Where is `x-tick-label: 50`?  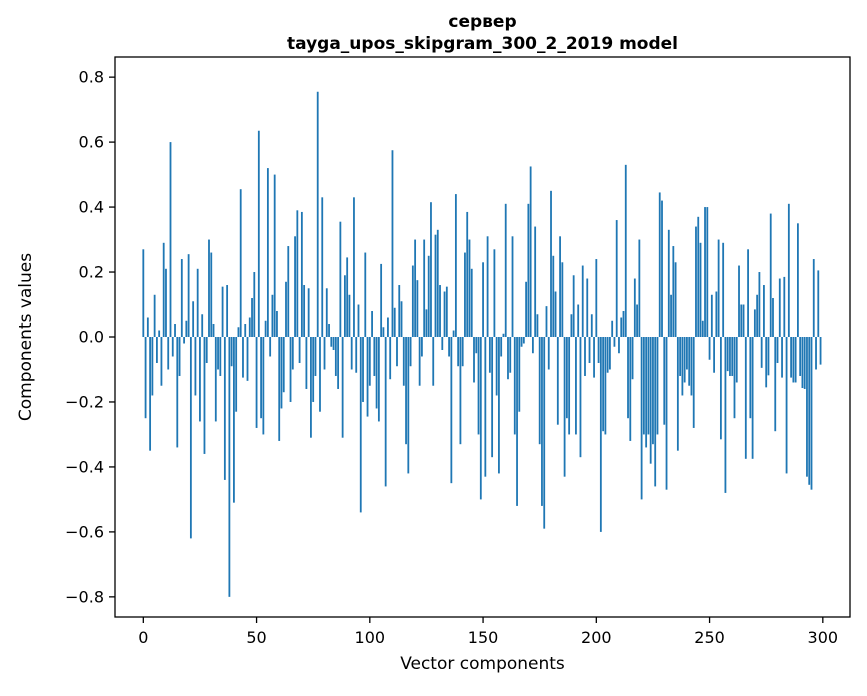 x-tick-label: 50 is located at coordinates (256, 637).